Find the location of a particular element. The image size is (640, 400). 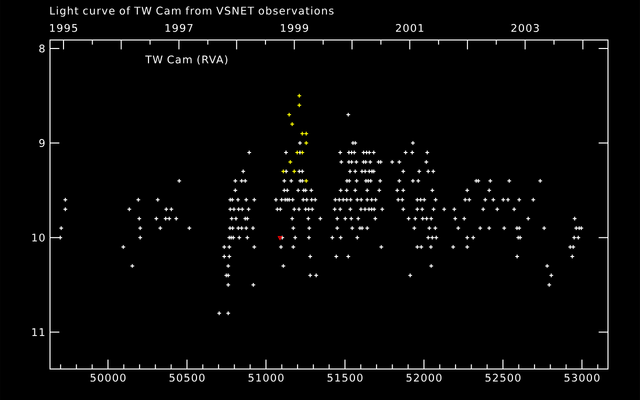

x2-tick-label: 1997 is located at coordinates (179, 28).